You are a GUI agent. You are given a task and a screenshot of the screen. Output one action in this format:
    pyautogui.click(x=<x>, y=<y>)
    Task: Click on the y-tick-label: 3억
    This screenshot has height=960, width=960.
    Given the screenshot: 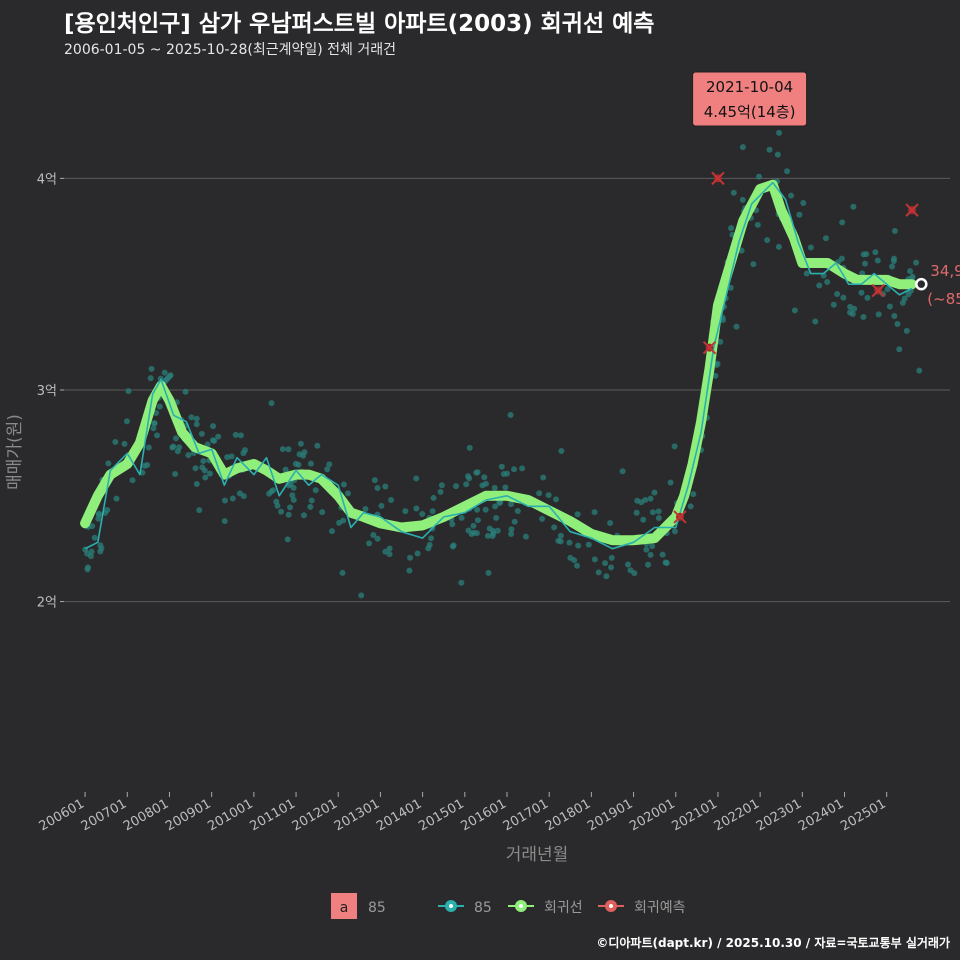 What is the action you would take?
    pyautogui.click(x=47, y=391)
    